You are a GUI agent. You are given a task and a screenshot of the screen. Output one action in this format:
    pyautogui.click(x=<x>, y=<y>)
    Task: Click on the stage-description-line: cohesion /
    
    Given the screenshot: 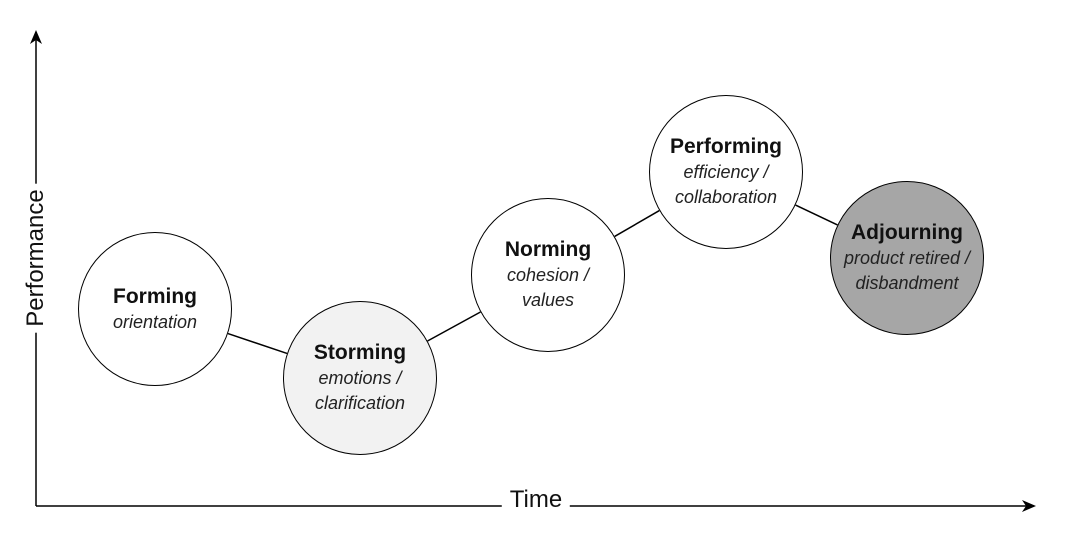 What is the action you would take?
    pyautogui.click(x=548, y=275)
    